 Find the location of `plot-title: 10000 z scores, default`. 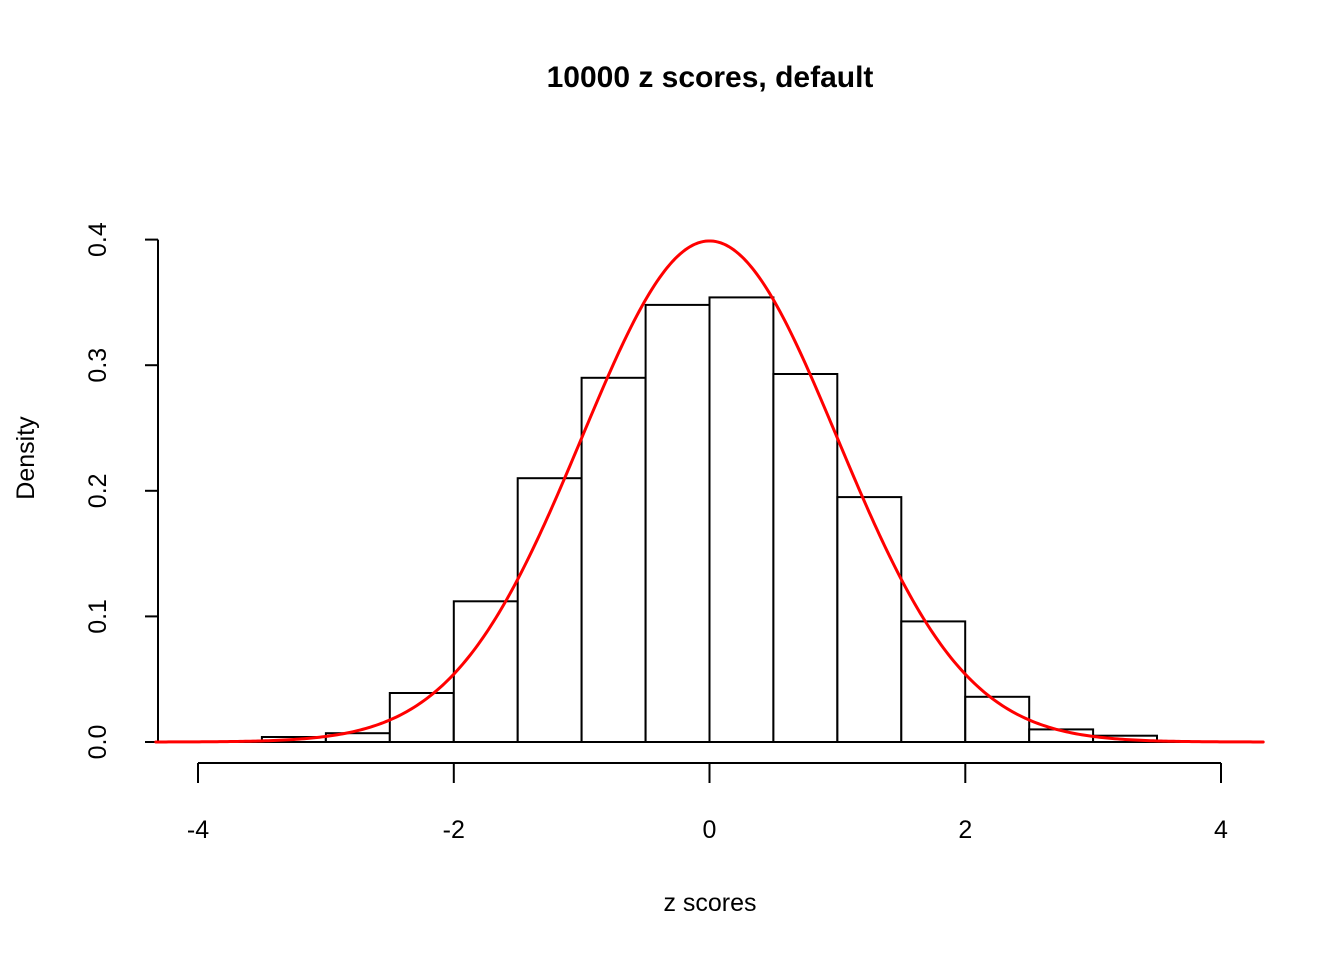

plot-title: 10000 z scores, default is located at coordinates (710, 77).